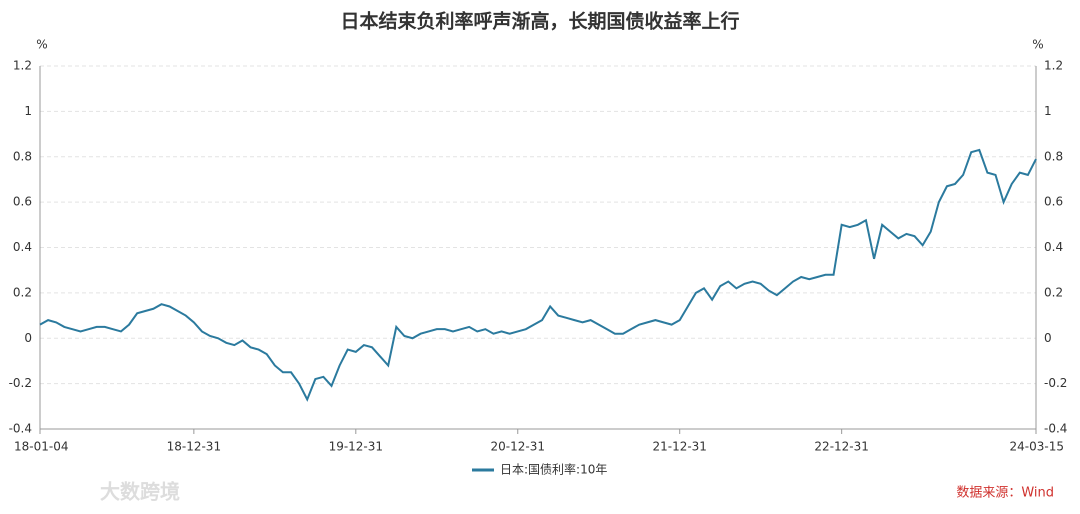 This screenshot has width=1080, height=514. I want to click on y2-tick-label: 0.8, so click(1053, 156).